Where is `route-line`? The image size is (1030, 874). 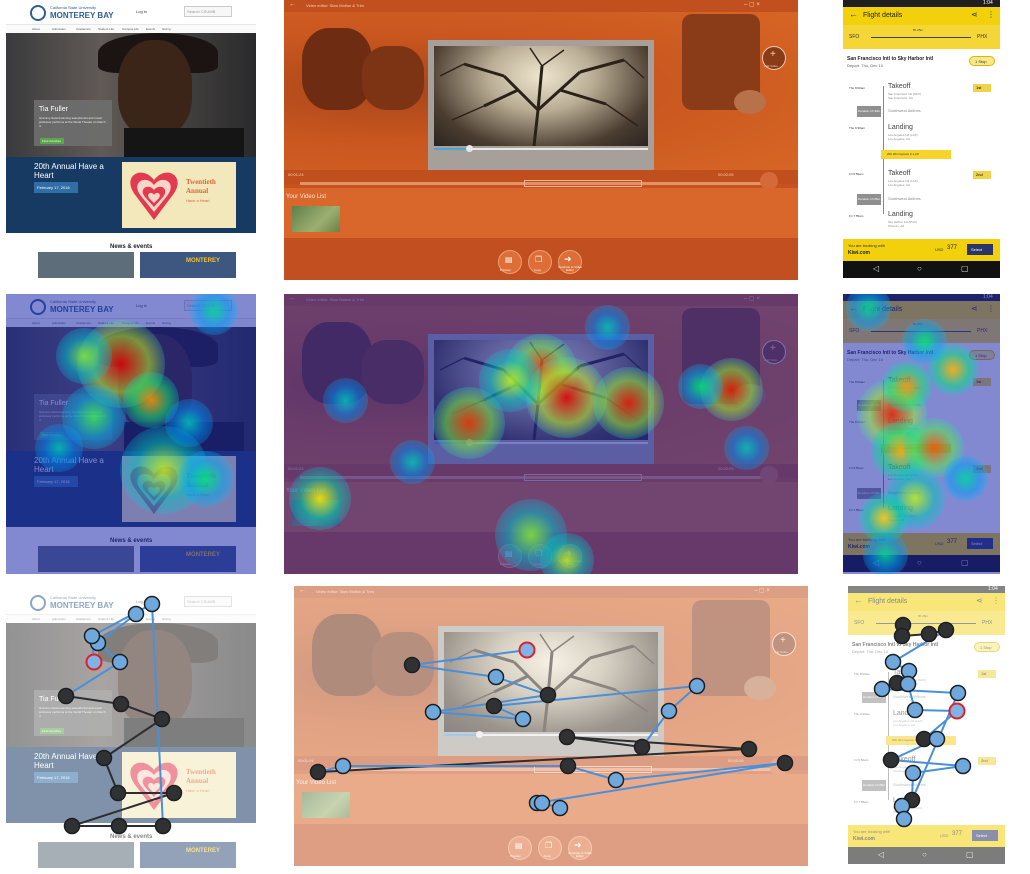
route-line is located at coordinates (921, 37).